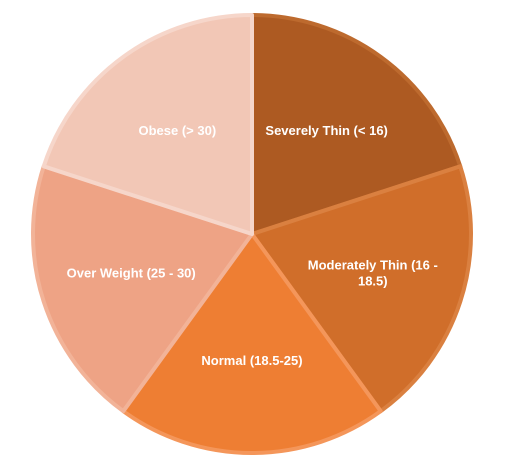 The image size is (508, 465). Describe the element at coordinates (373, 272) in the screenshot. I see `pie-slice-label: Moderately Thin (16 -18.5)` at that location.